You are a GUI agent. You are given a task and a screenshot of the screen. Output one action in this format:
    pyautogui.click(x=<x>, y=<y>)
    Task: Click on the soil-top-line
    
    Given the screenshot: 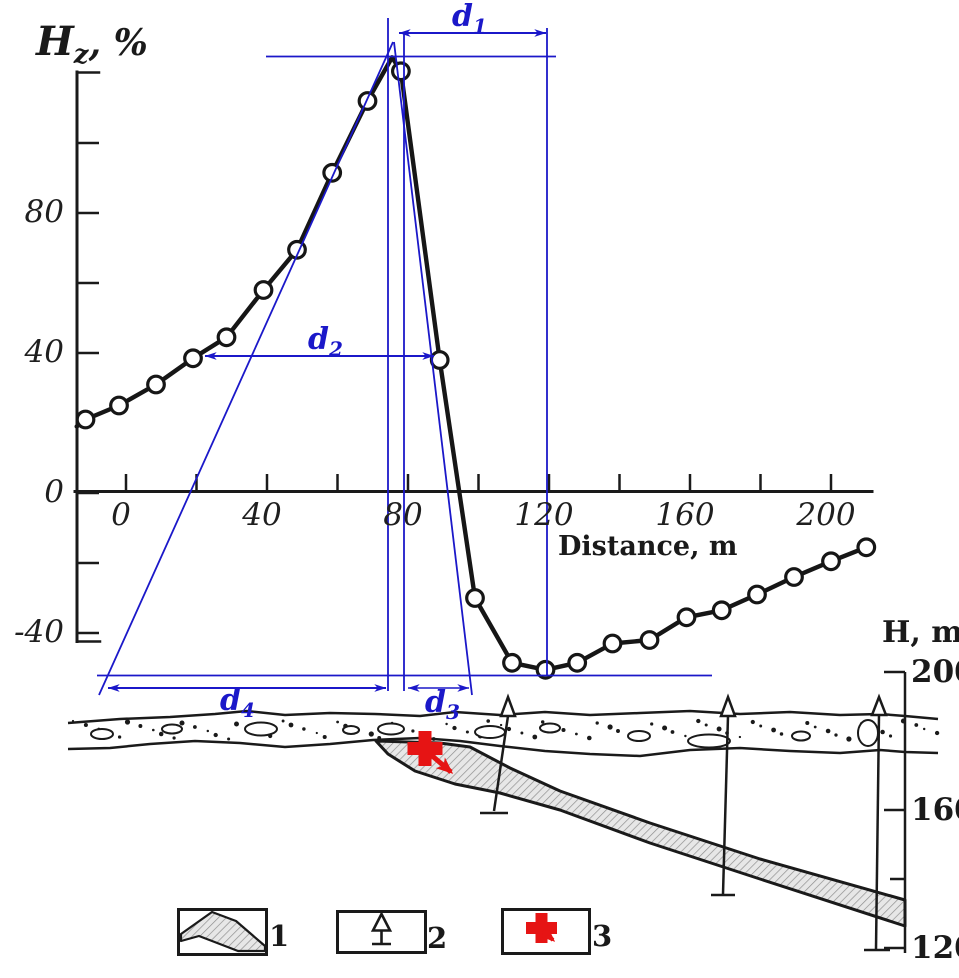 What is the action you would take?
    pyautogui.click(x=503, y=717)
    